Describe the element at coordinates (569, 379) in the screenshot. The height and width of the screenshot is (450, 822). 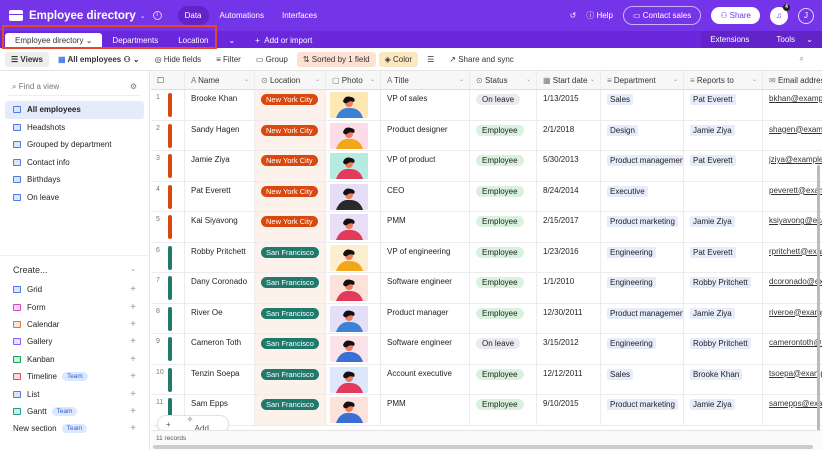
I see `start-date-cell: 12/12/2011` at that location.